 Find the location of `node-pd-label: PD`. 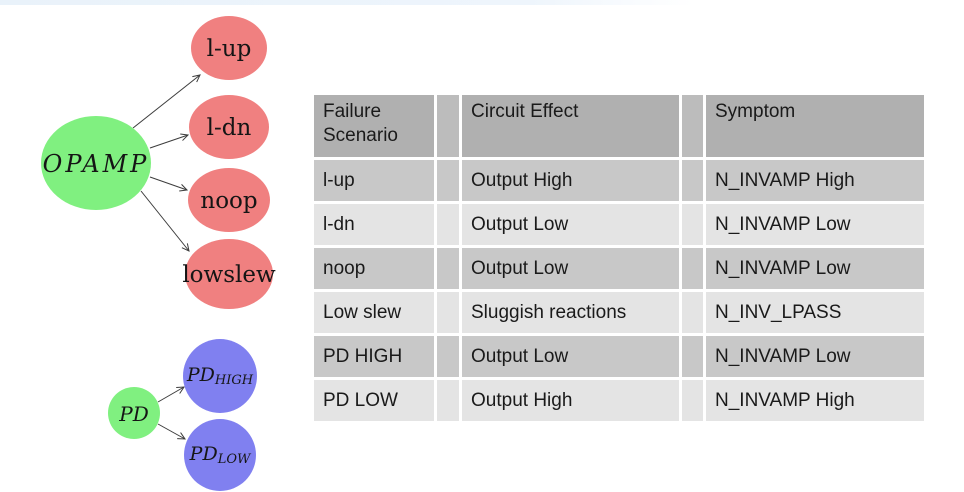

node-pd-label: PD is located at coordinates (133, 414).